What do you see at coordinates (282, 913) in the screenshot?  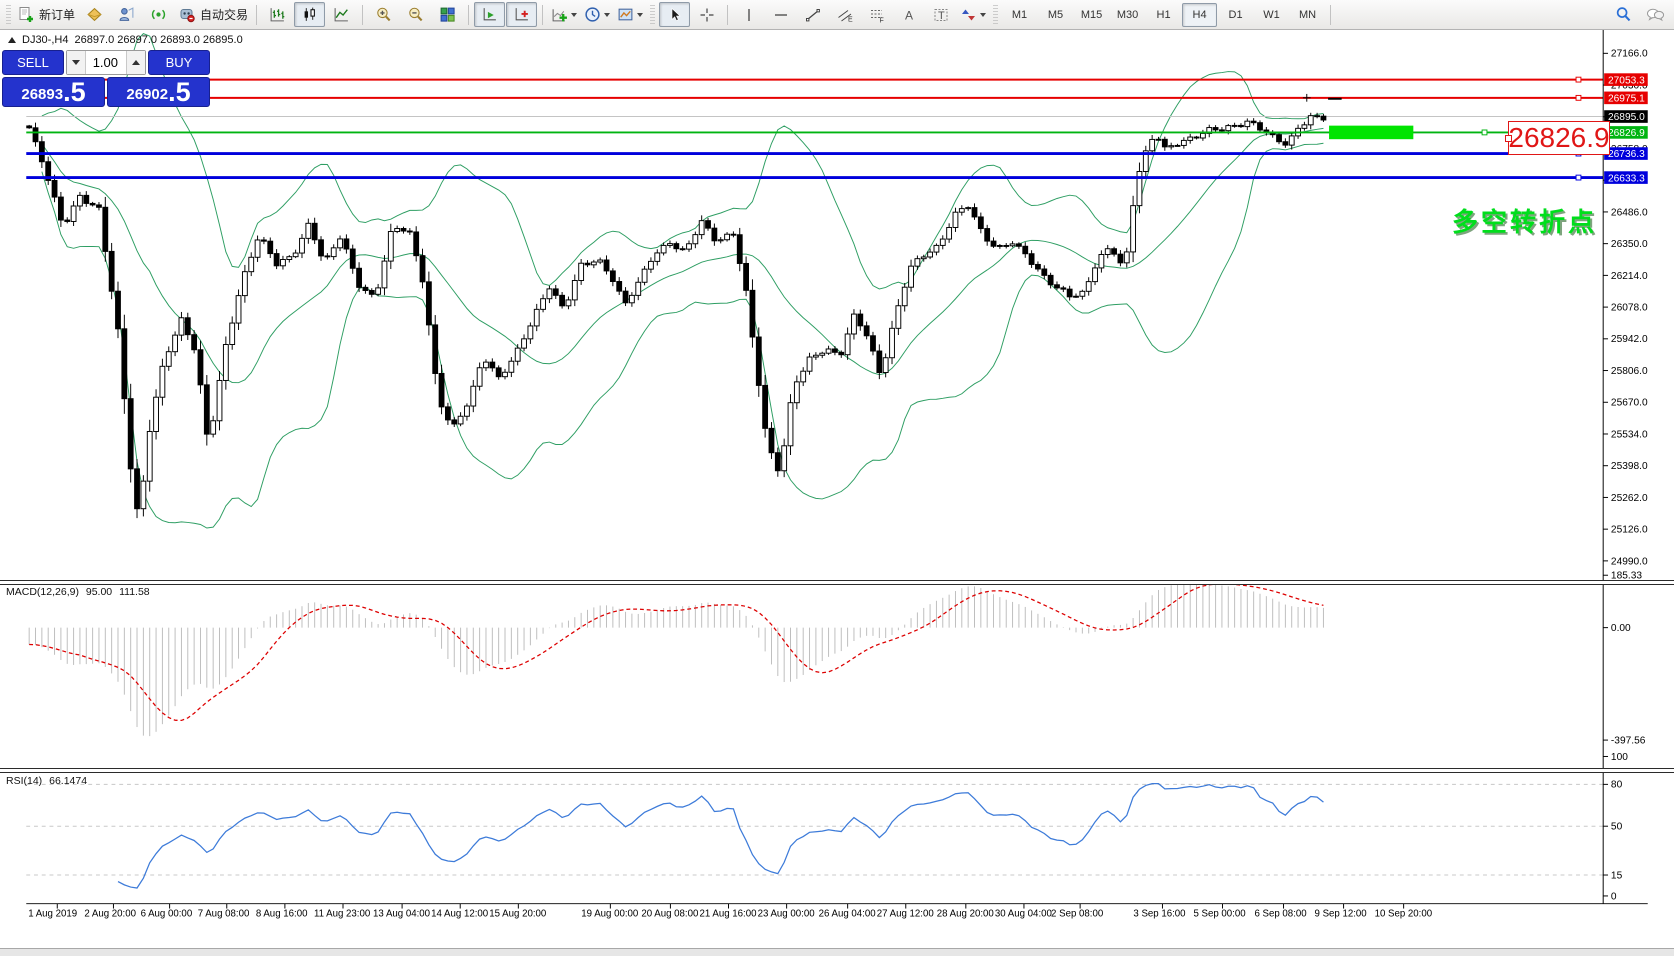 I see `x-axis-date-label: 8 Aug 16:00` at bounding box center [282, 913].